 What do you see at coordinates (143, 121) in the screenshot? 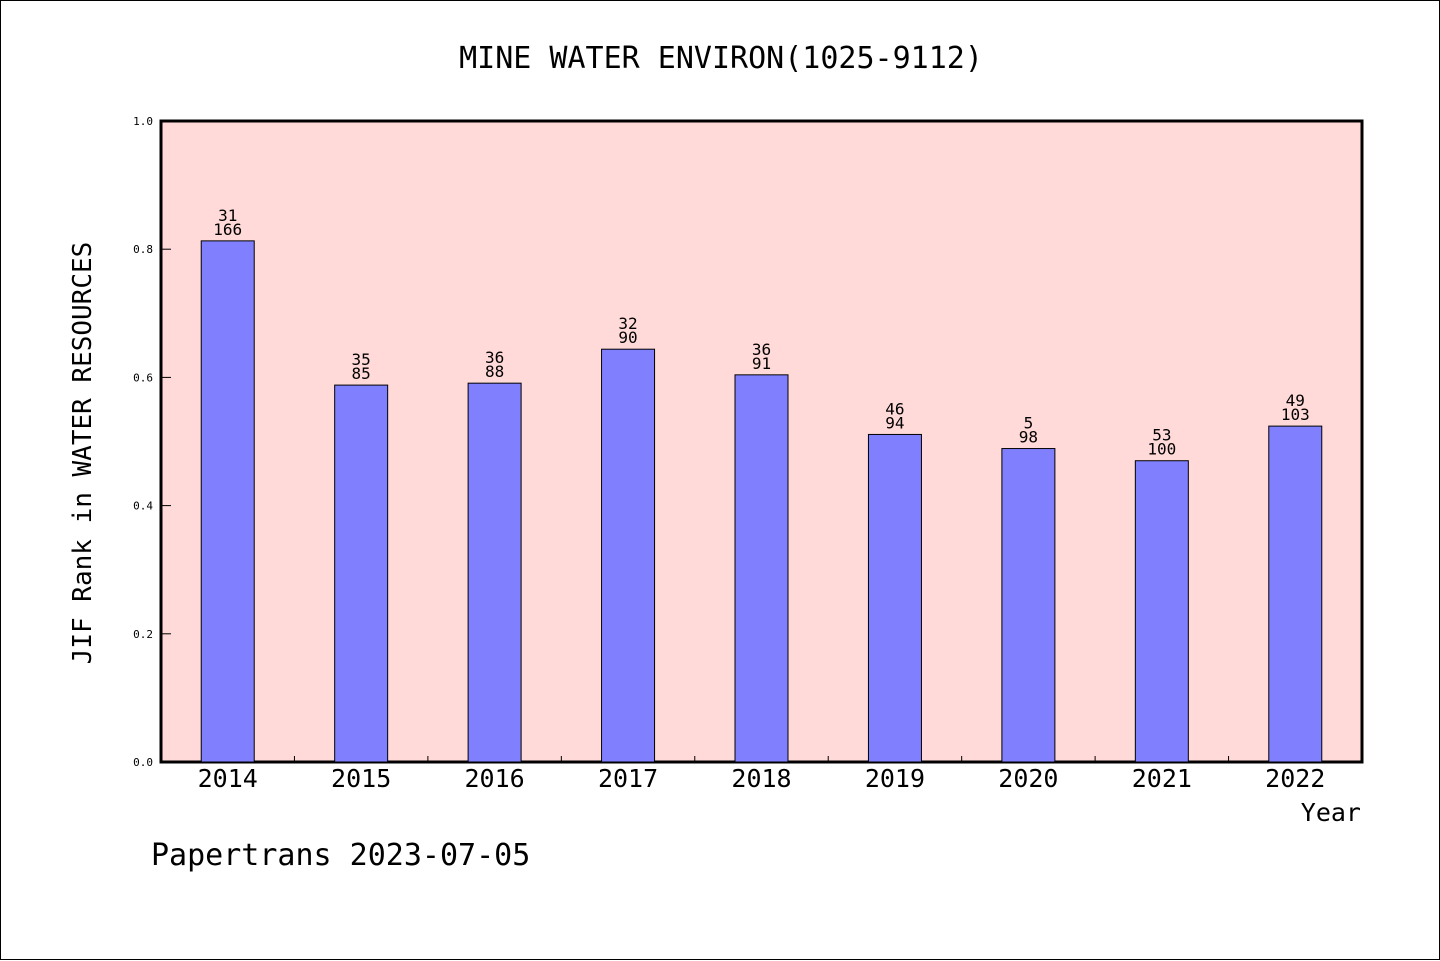
I see `y-tick-label: 1.0` at bounding box center [143, 121].